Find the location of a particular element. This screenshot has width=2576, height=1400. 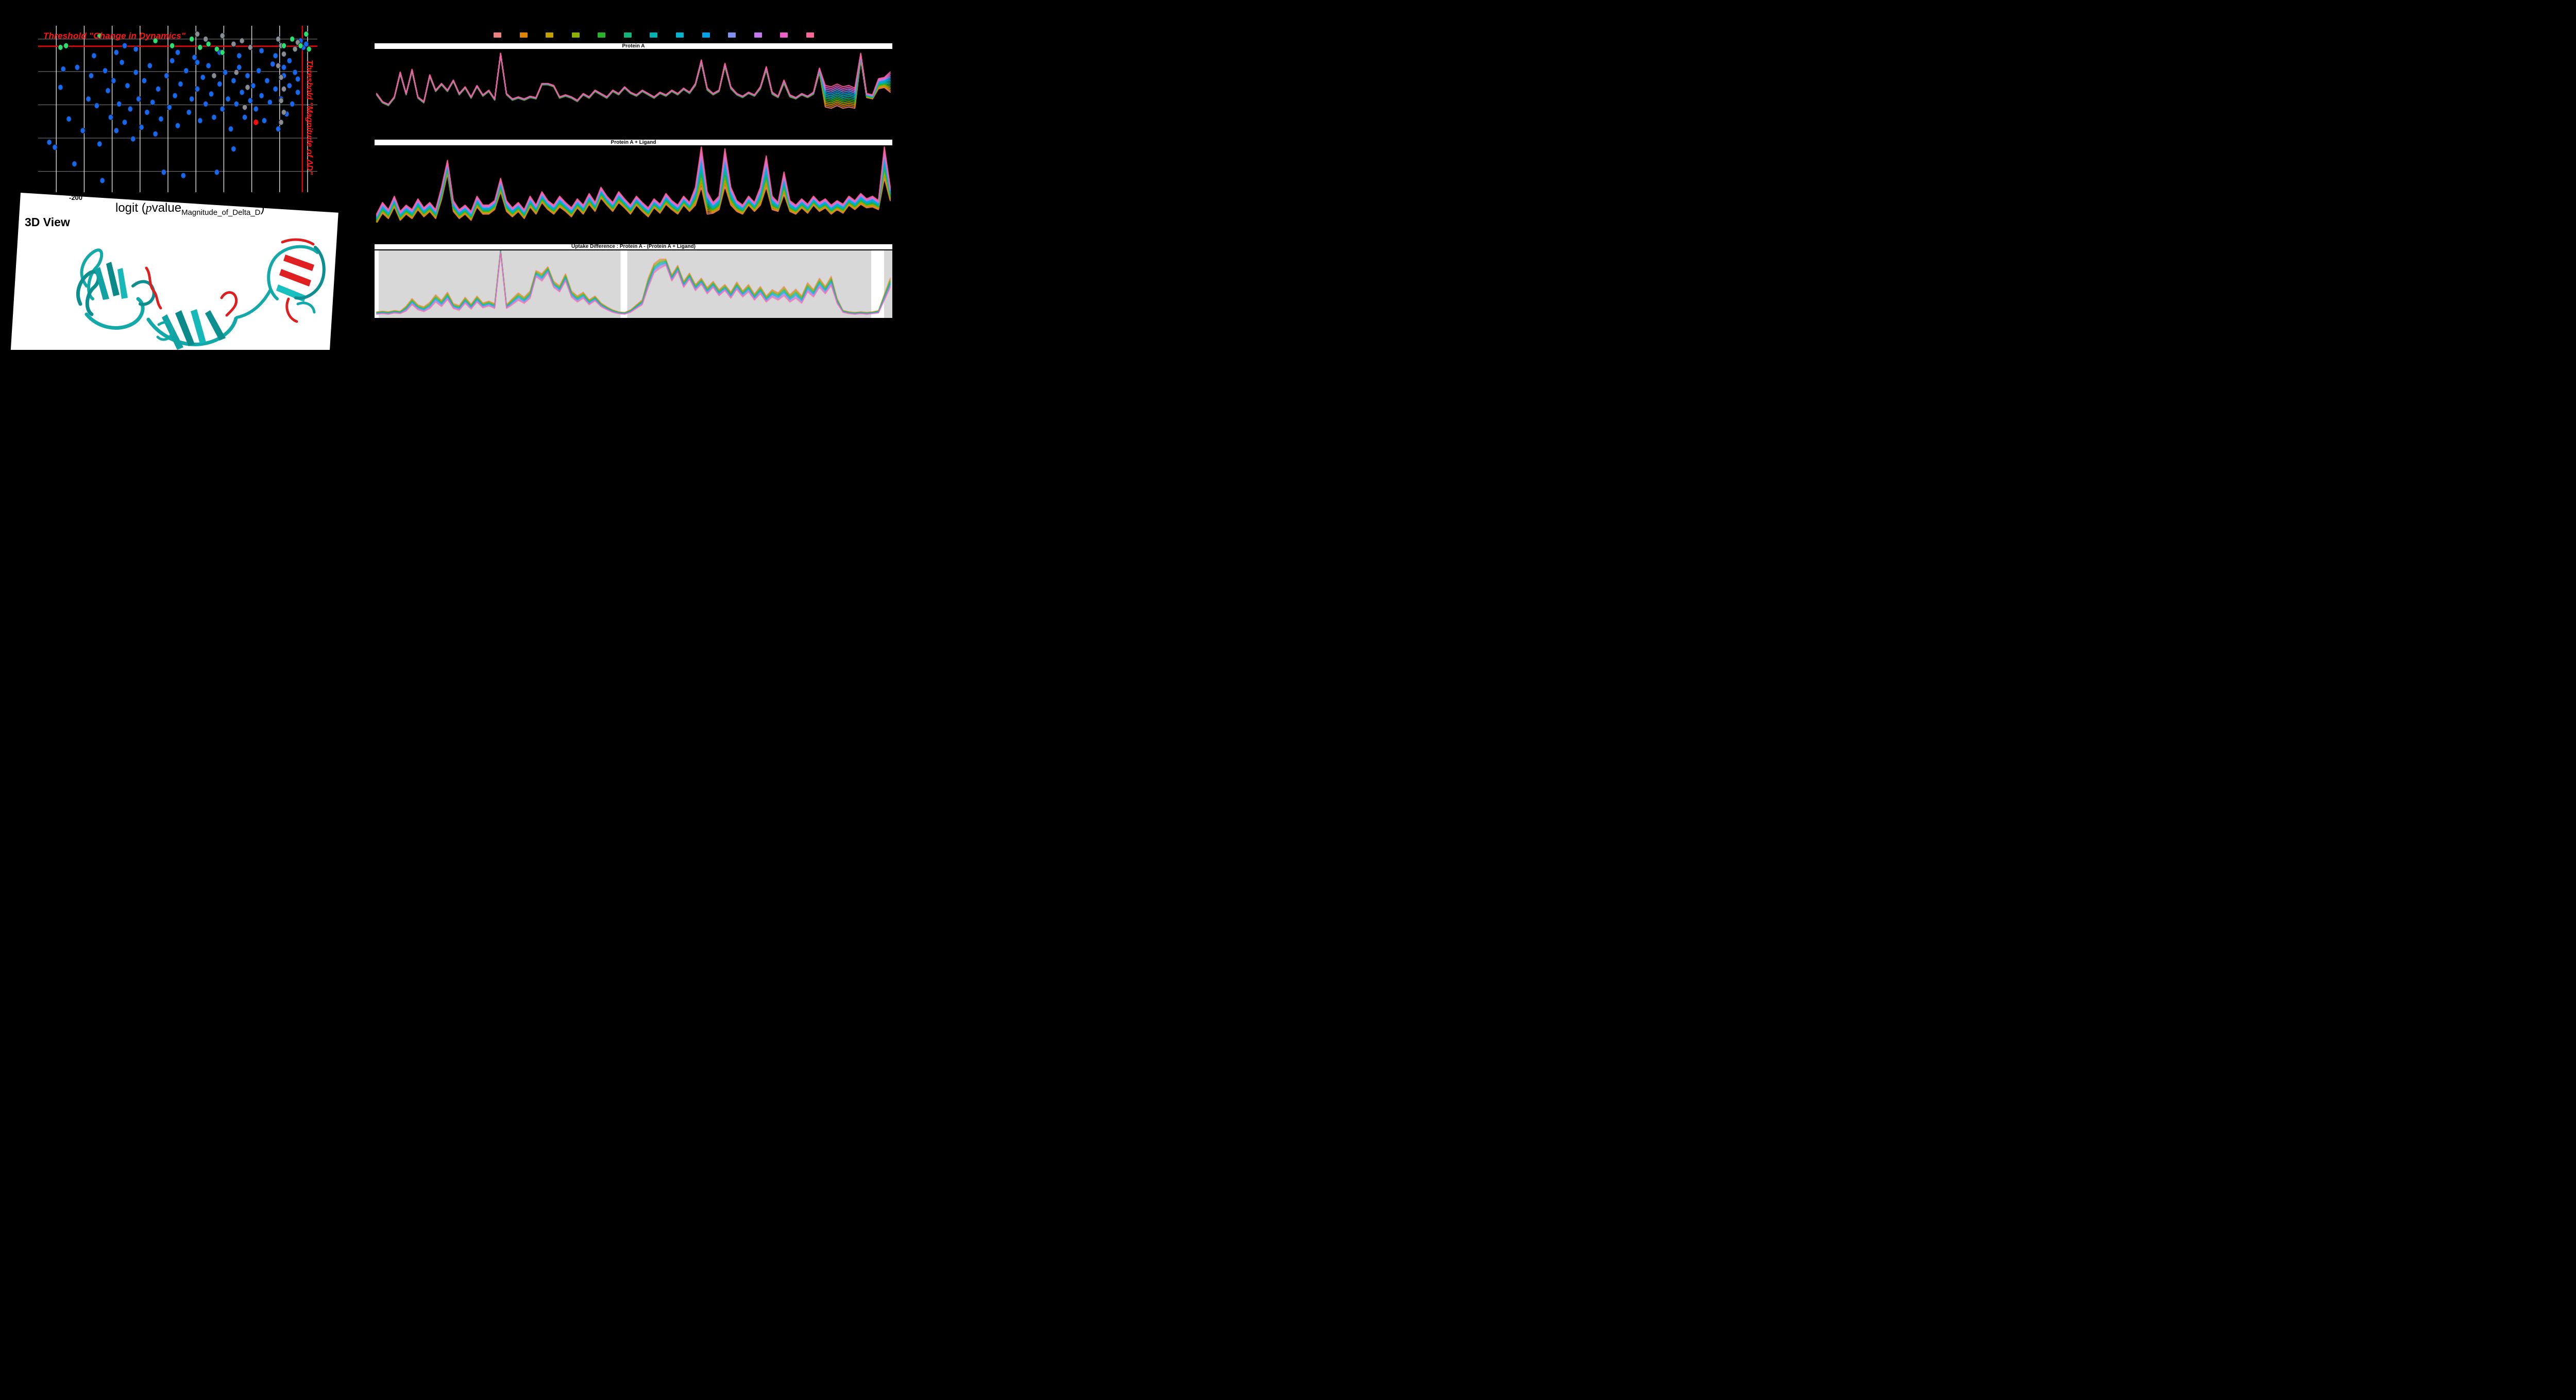

panel-title-protein-a-ligand: Protein A + Ligand is located at coordinates (633, 142).